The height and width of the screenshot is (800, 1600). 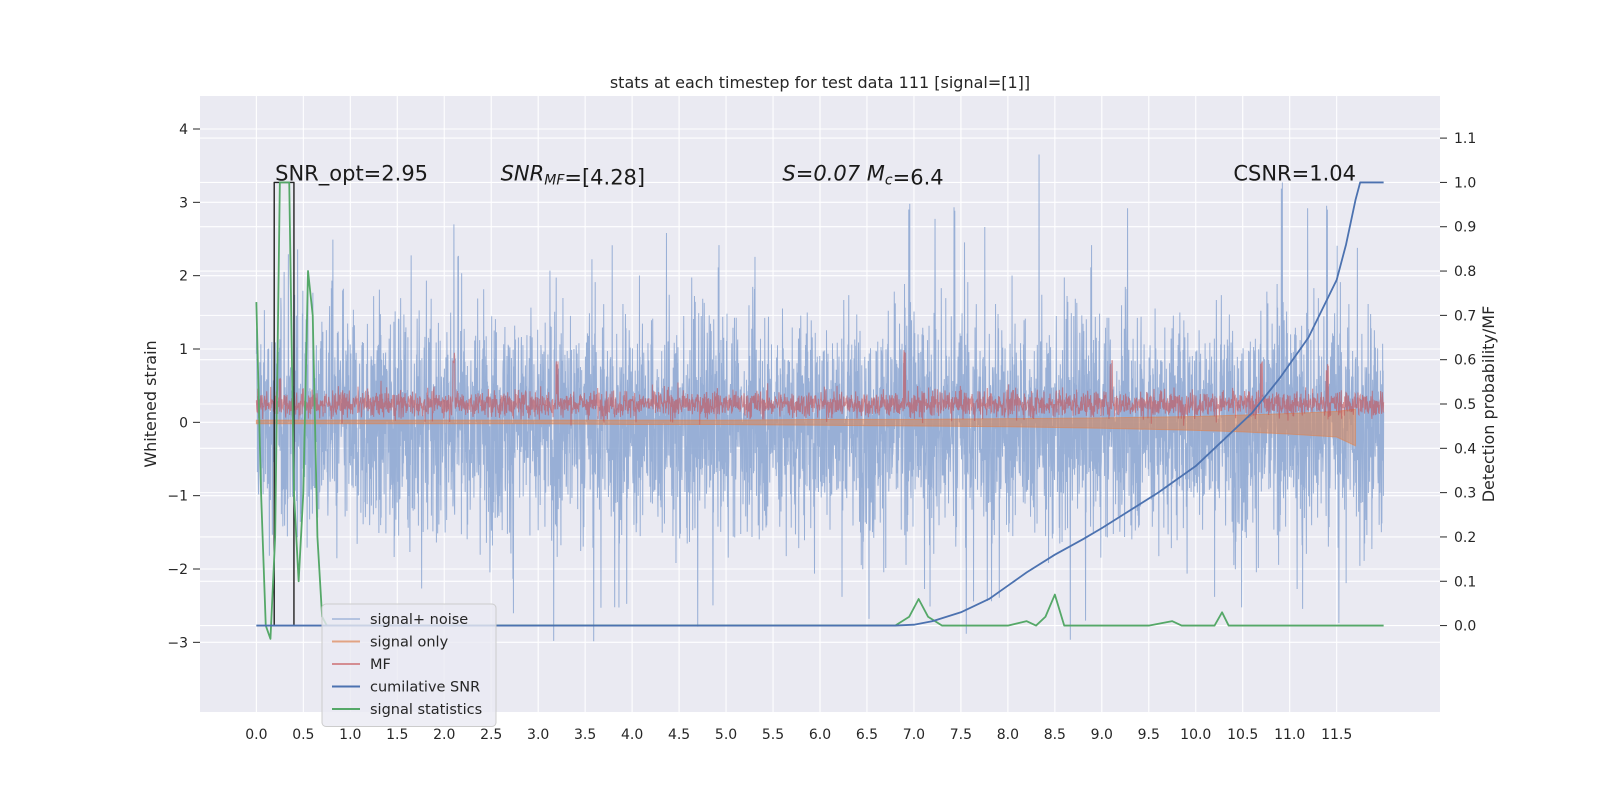 I want to click on annotation-2: SNRMF=[4.28], so click(x=573, y=175).